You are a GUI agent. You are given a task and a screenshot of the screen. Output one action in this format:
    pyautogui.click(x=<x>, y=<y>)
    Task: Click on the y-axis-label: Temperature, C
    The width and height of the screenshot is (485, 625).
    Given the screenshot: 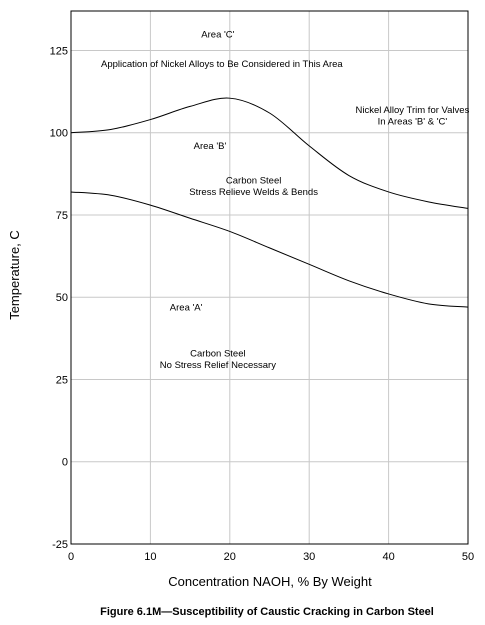 What is the action you would take?
    pyautogui.click(x=14, y=275)
    